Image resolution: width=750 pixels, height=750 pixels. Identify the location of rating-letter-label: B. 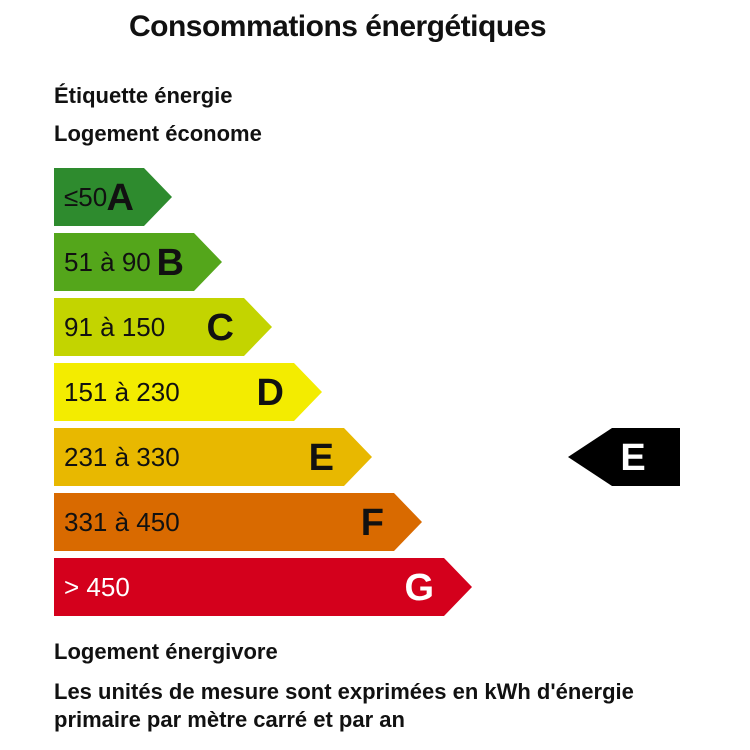
(170, 263).